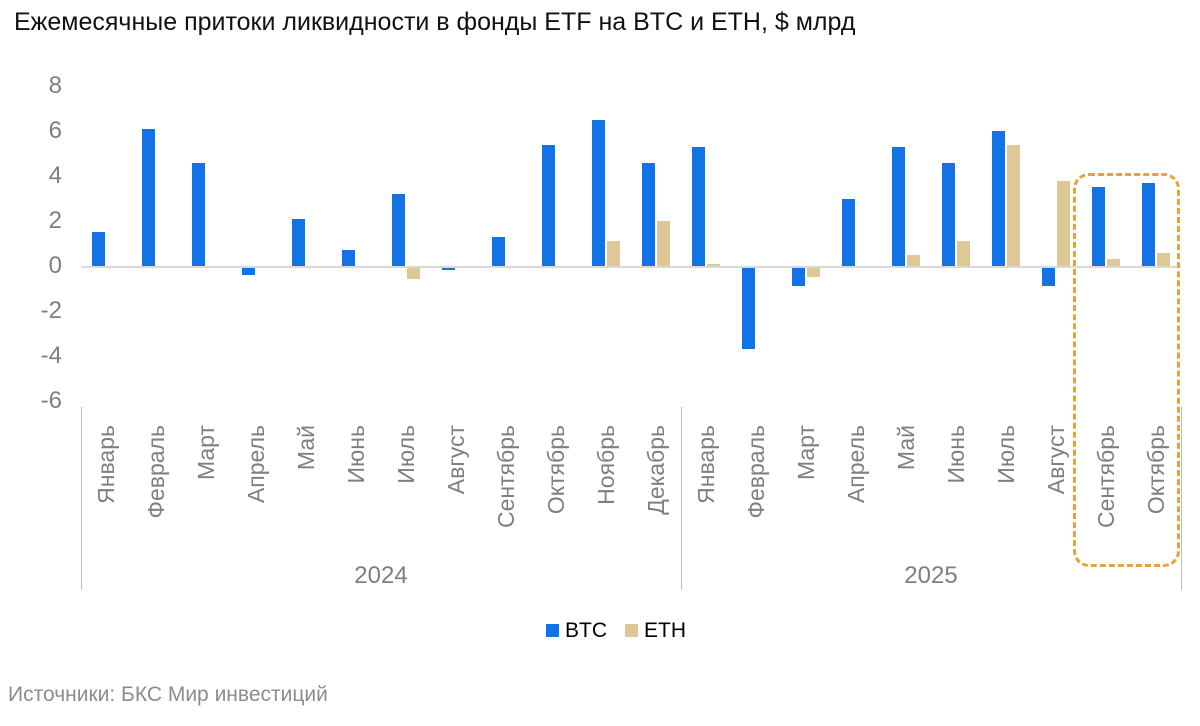  What do you see at coordinates (616, 630) in the screenshot?
I see `chart-legend: BTC ETH` at bounding box center [616, 630].